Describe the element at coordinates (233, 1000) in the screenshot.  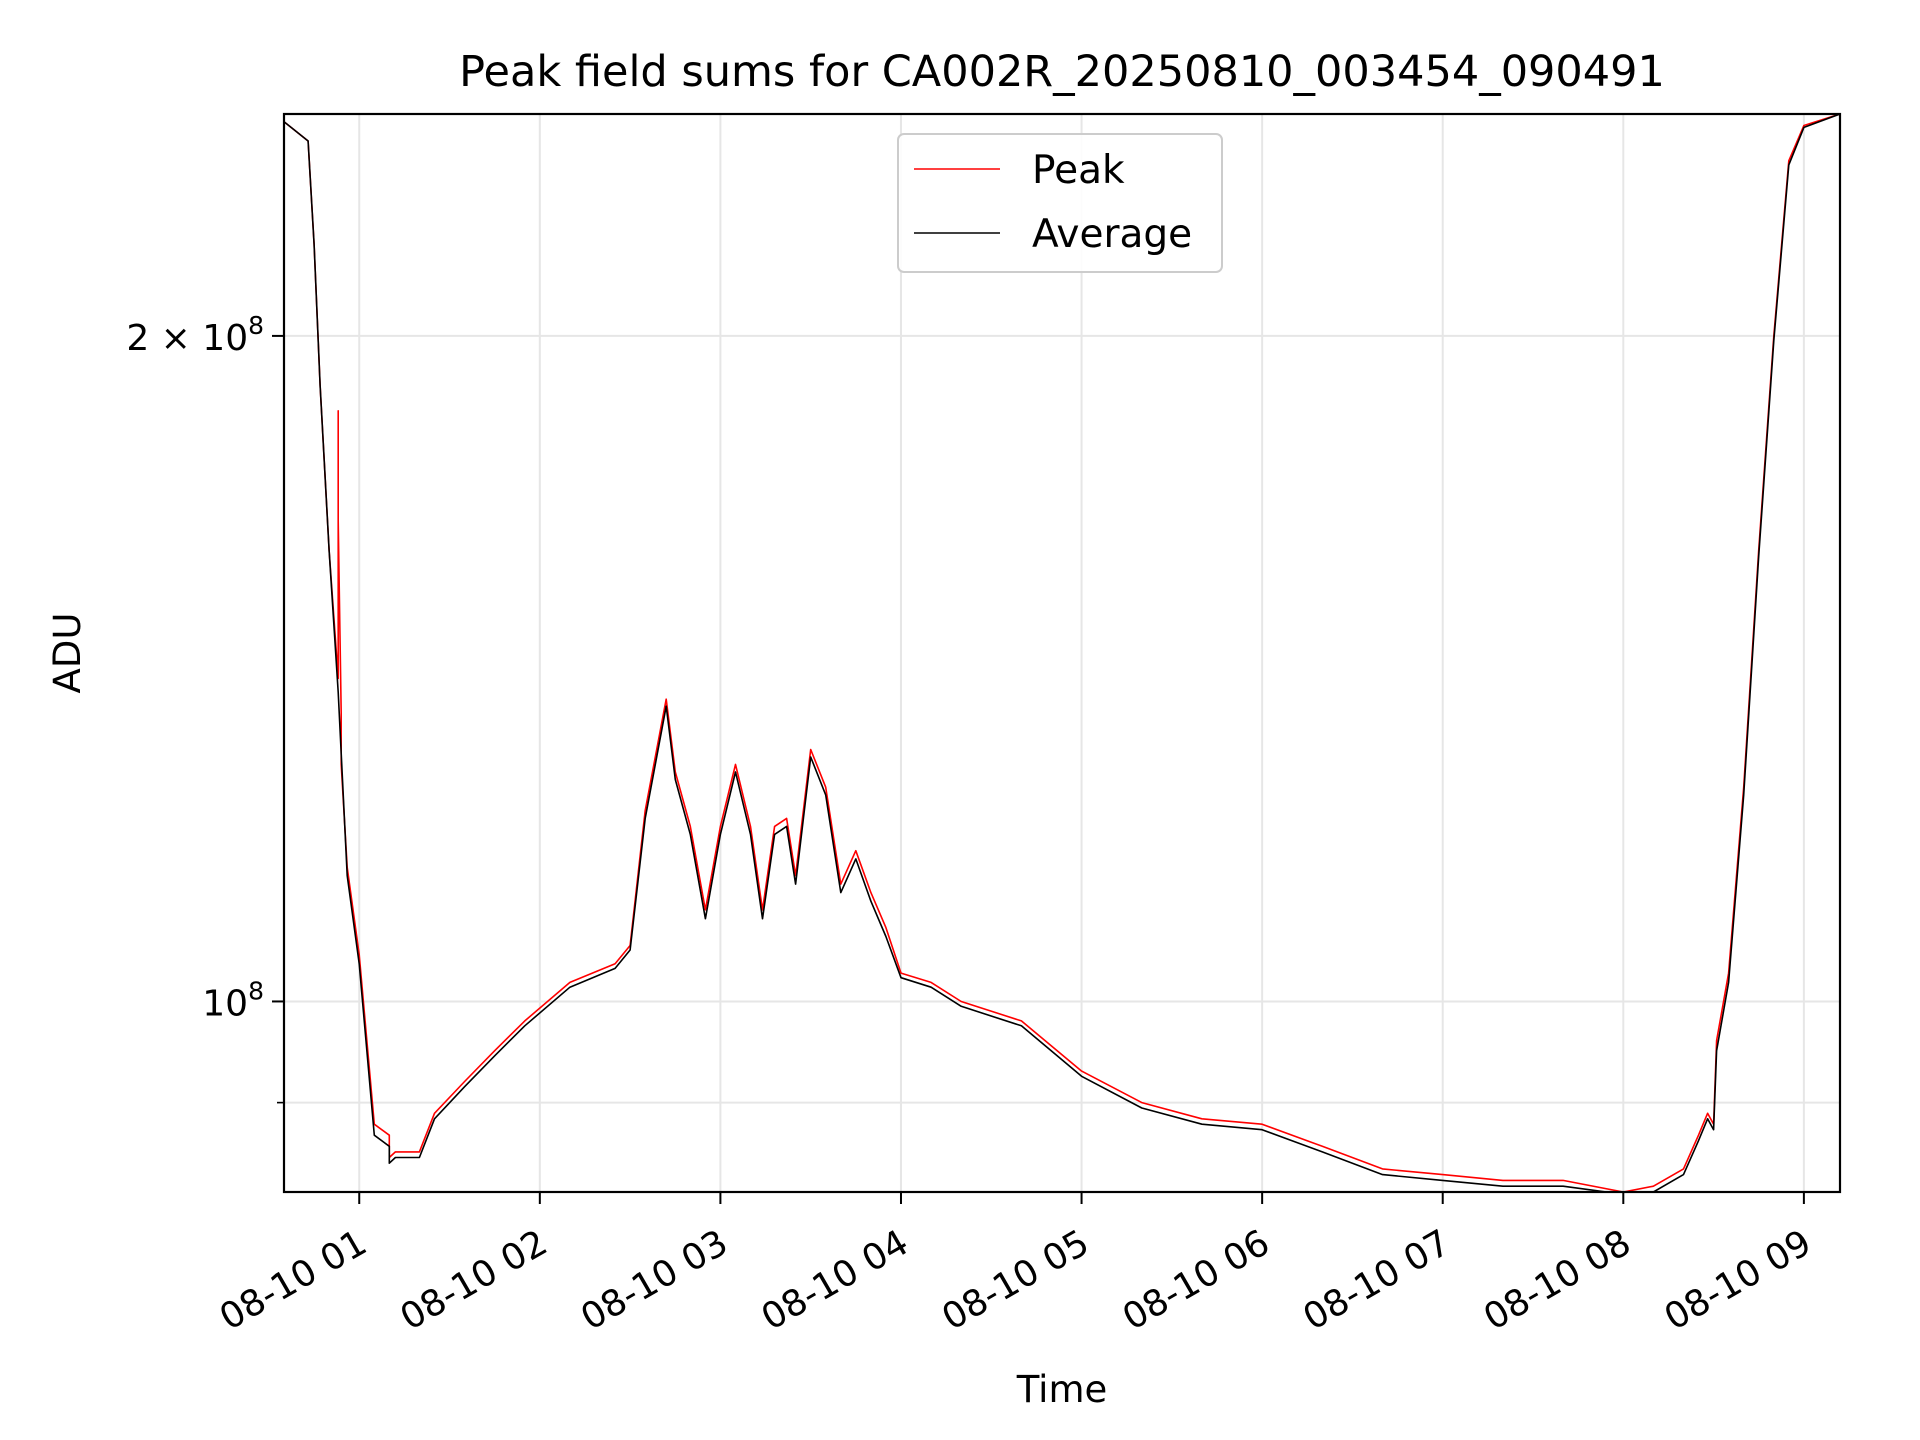
I see `y-tick-label: 108` at that location.